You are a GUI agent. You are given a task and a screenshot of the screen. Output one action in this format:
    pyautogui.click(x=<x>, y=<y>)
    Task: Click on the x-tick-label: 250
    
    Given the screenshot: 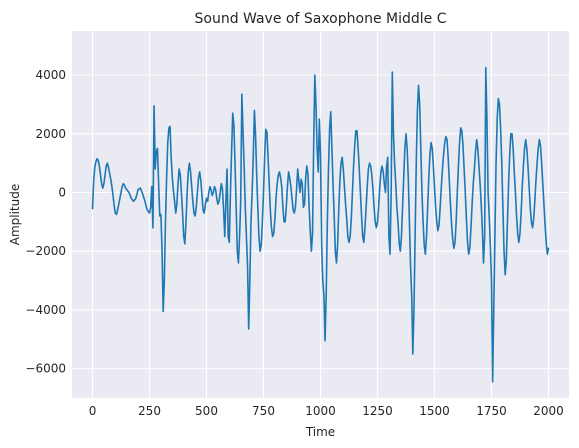 What is the action you would take?
    pyautogui.click(x=149, y=411)
    